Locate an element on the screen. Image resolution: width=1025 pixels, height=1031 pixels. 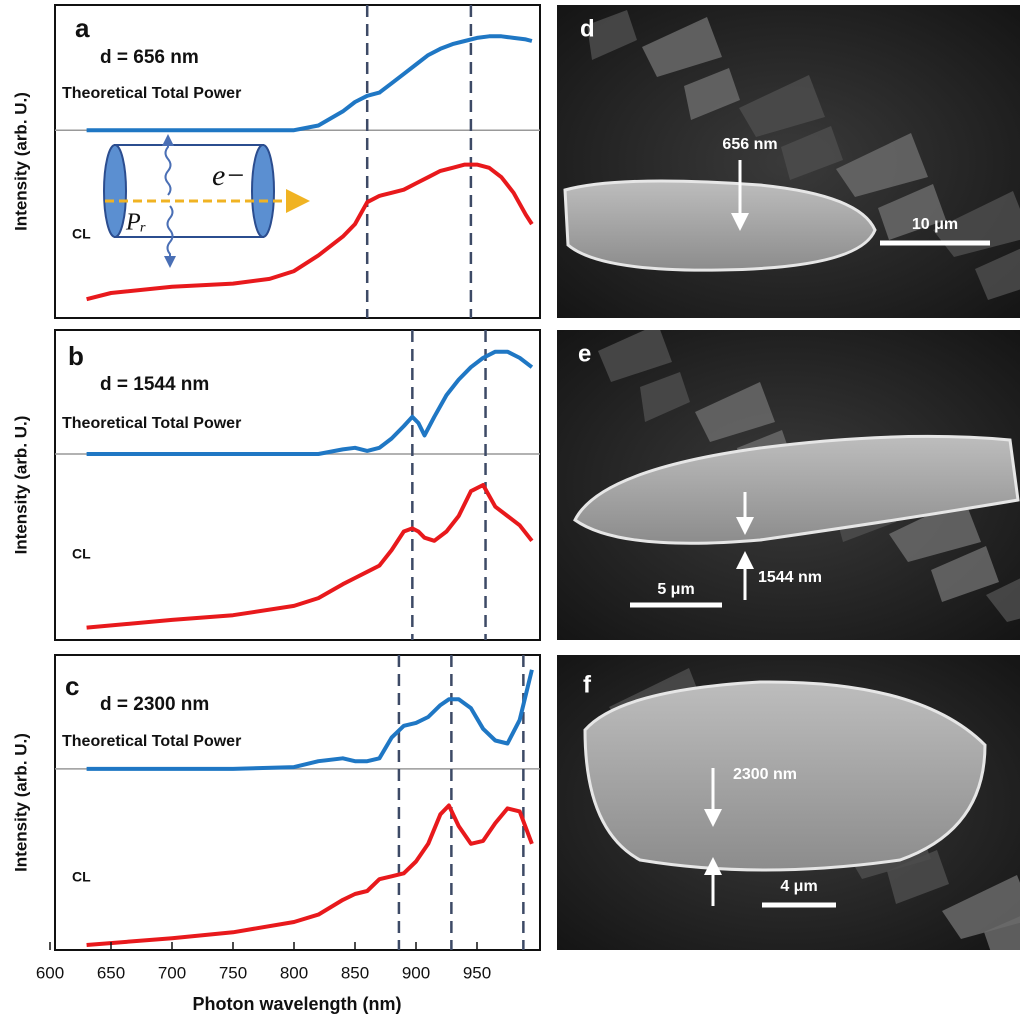
x-axis-label: Photon wavelength (nm) is located at coordinates (297, 1004).